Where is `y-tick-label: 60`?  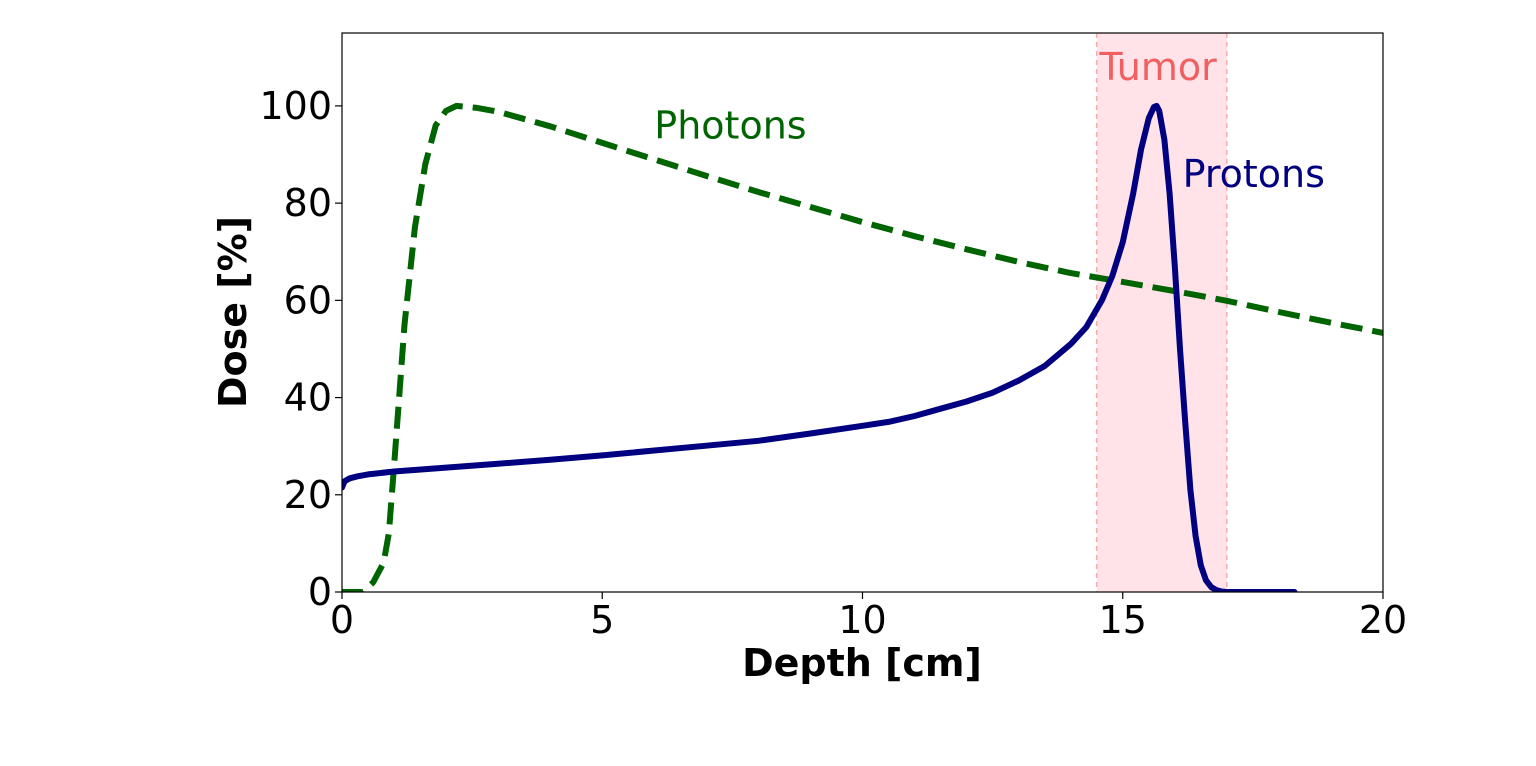
y-tick-label: 60 is located at coordinates (308, 300).